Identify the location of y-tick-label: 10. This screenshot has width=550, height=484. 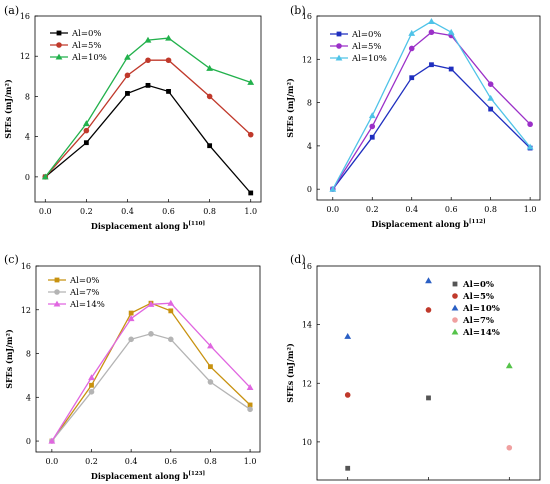
(307, 442).